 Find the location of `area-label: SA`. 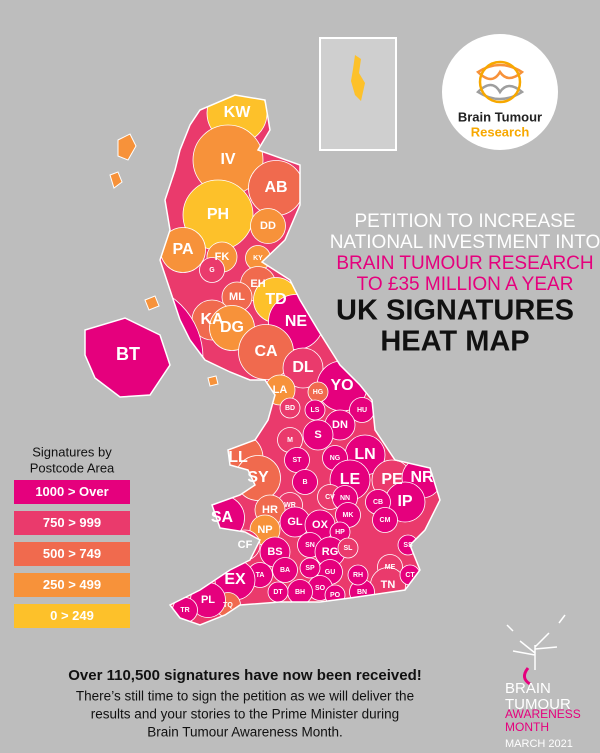

area-label: SA is located at coordinates (222, 517).